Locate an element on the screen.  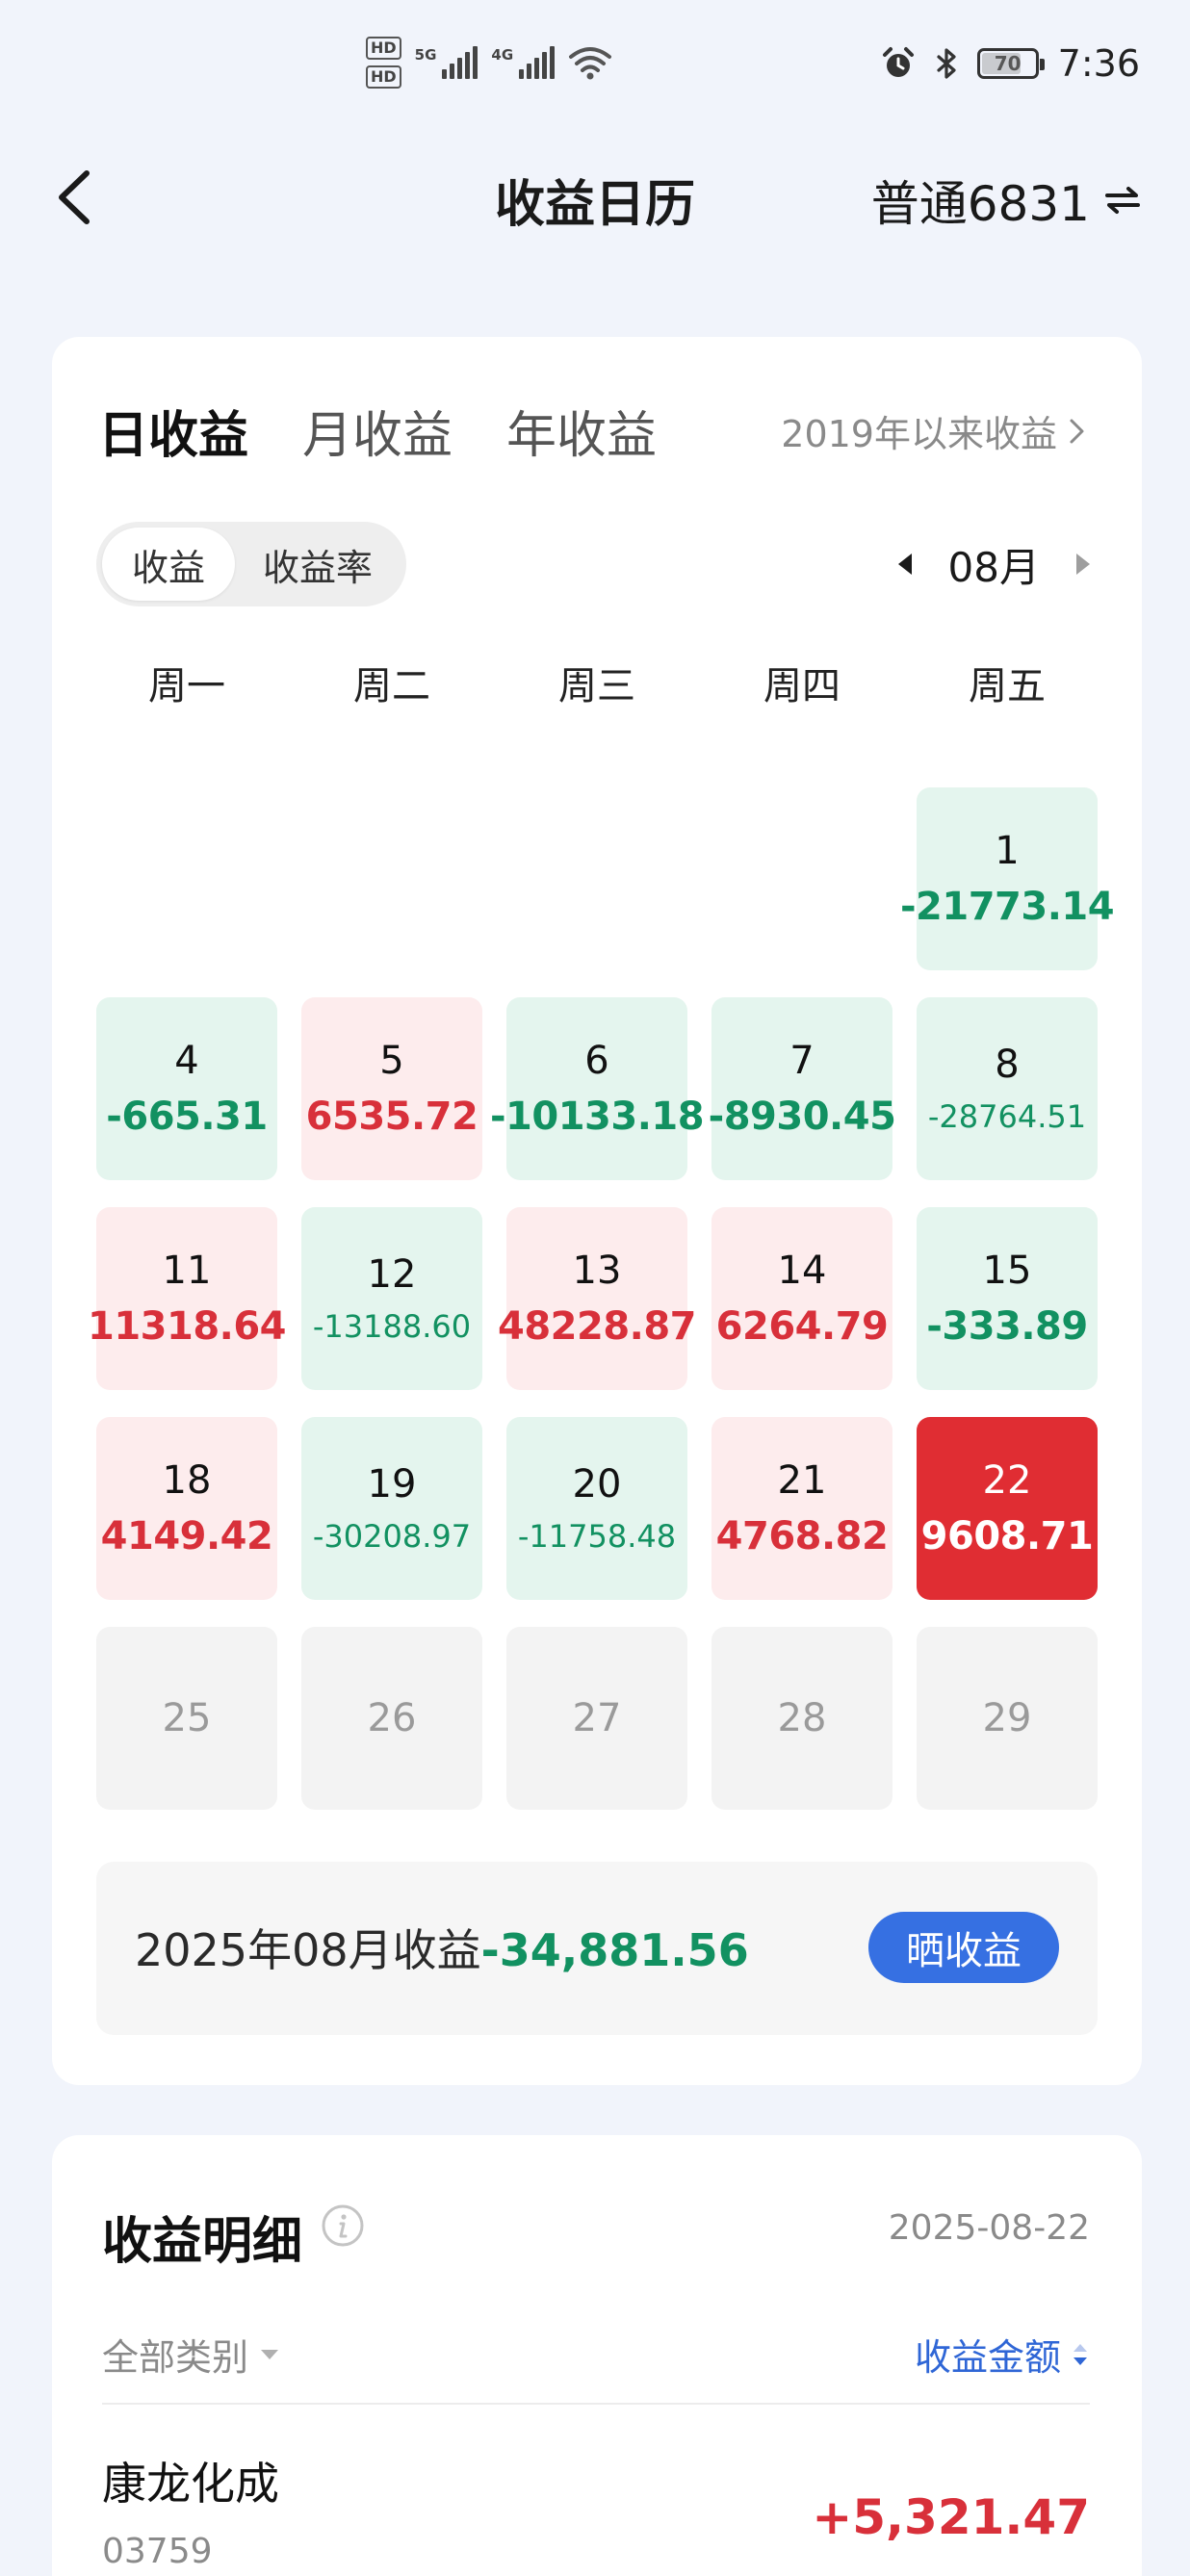
period-tabs: 日收益 月收益 年收益 is located at coordinates (378, 431).